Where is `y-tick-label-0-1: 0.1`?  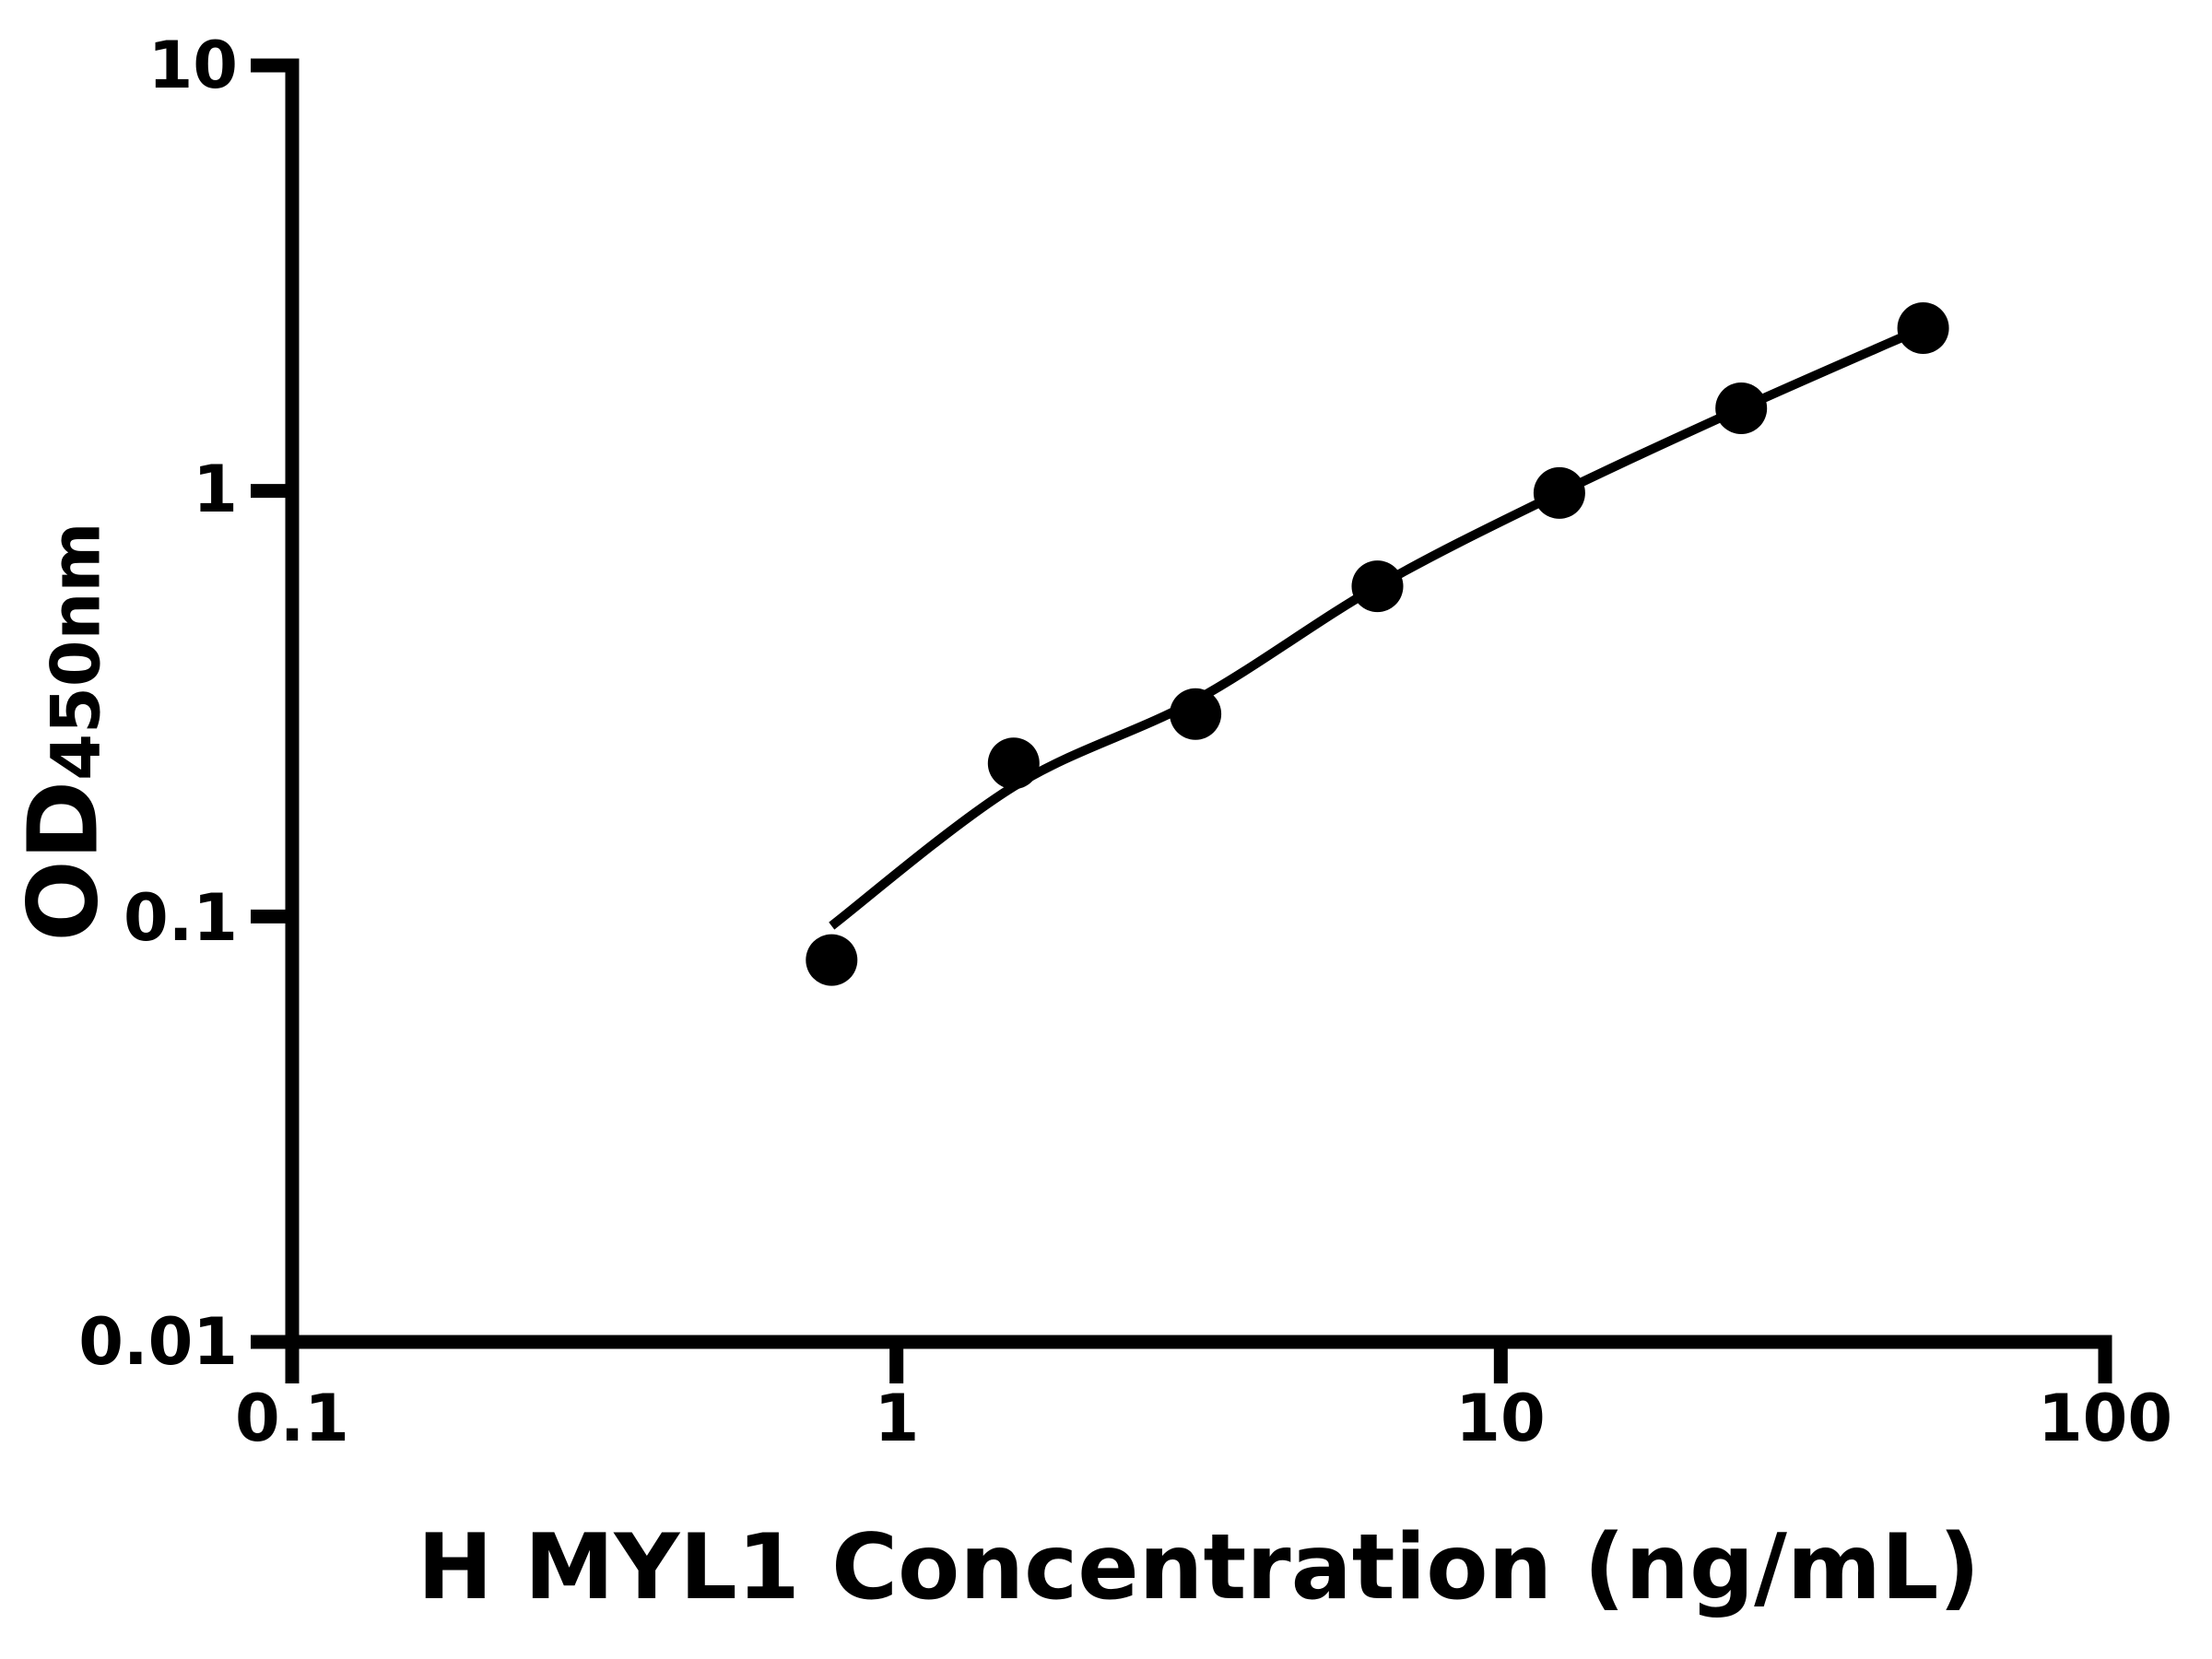
y-tick-label-0-1: 0.1 is located at coordinates (180, 918).